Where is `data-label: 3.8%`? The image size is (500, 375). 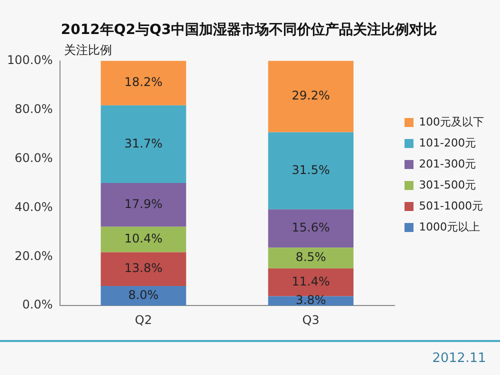
data-label: 3.8% is located at coordinates (311, 300).